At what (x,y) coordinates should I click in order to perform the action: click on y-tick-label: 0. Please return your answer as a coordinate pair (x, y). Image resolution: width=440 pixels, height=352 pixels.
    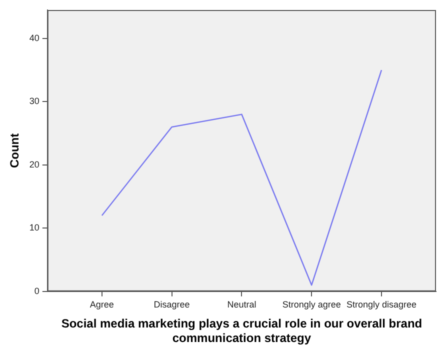
    Looking at the image, I should click on (37, 291).